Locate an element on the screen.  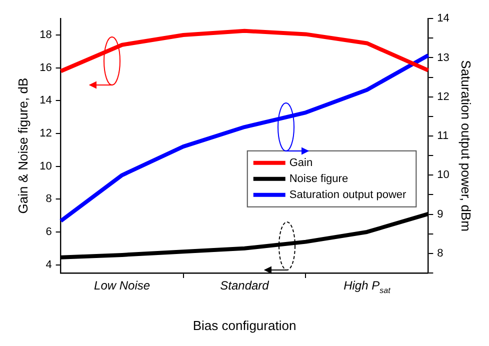
y2-tick-label: 14 is located at coordinates (443, 18).